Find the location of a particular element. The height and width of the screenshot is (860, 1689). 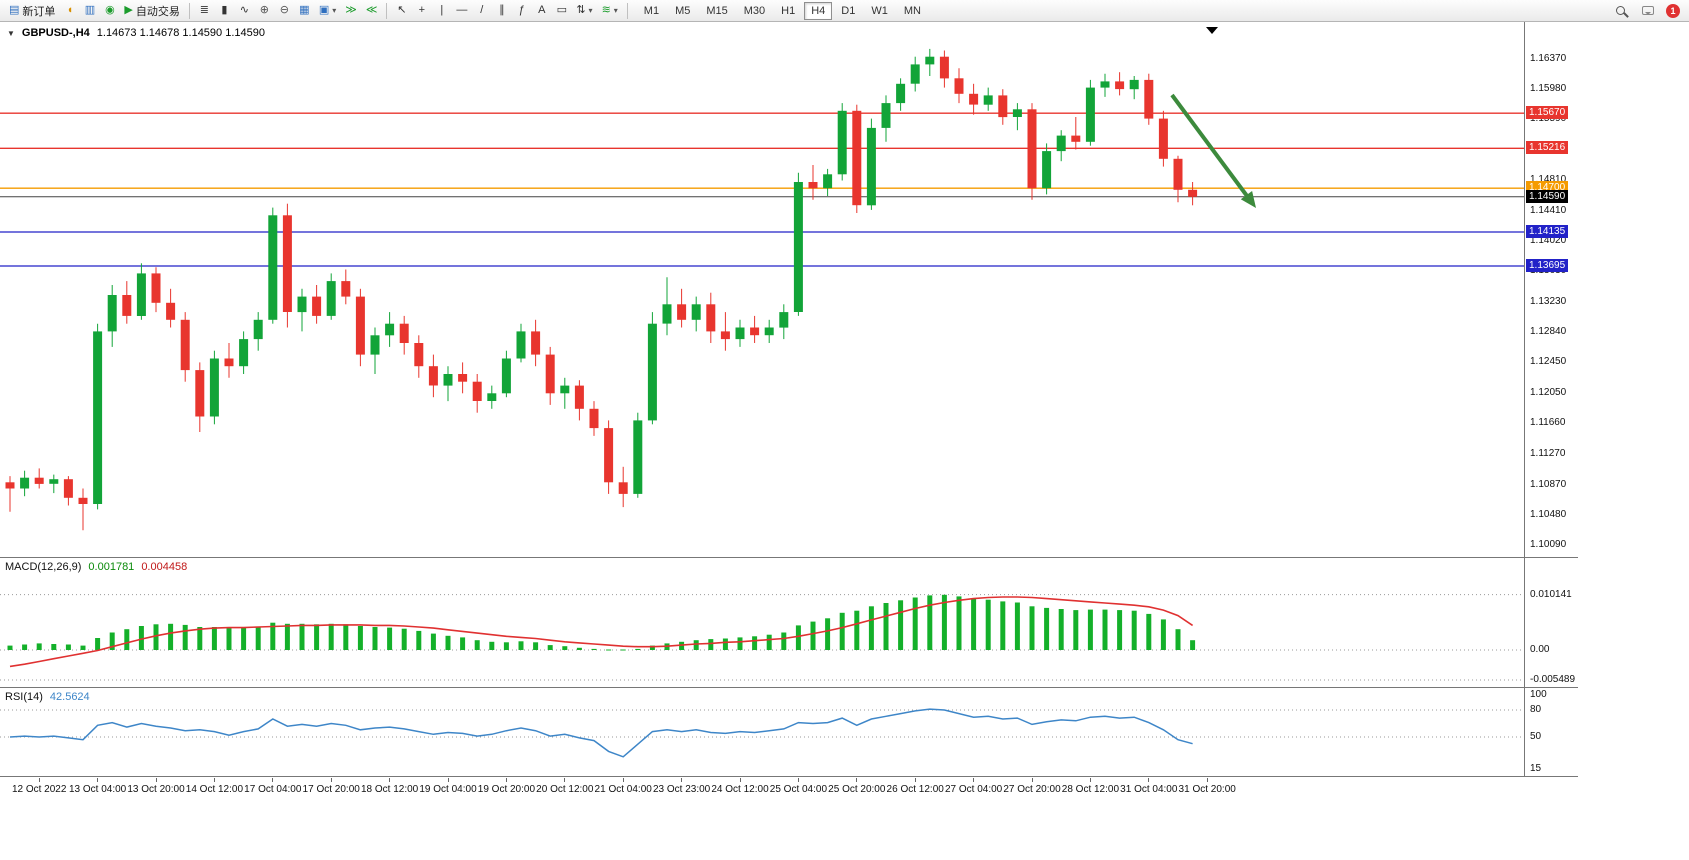

timeframe-M1: M1 is located at coordinates (651, 11).